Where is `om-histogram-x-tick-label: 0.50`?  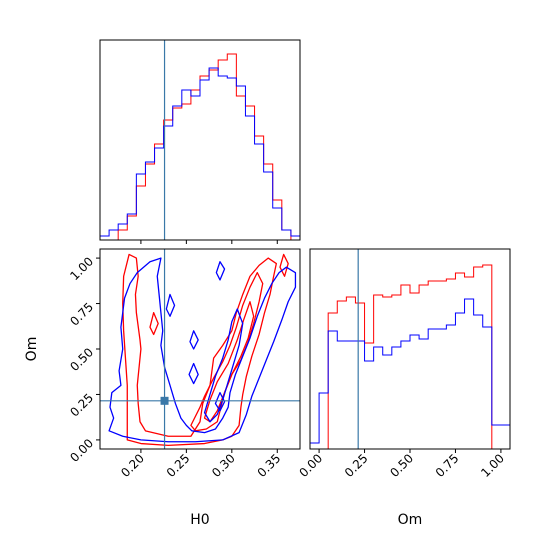 om-histogram-x-tick-label: 0.50 is located at coordinates (401, 465).